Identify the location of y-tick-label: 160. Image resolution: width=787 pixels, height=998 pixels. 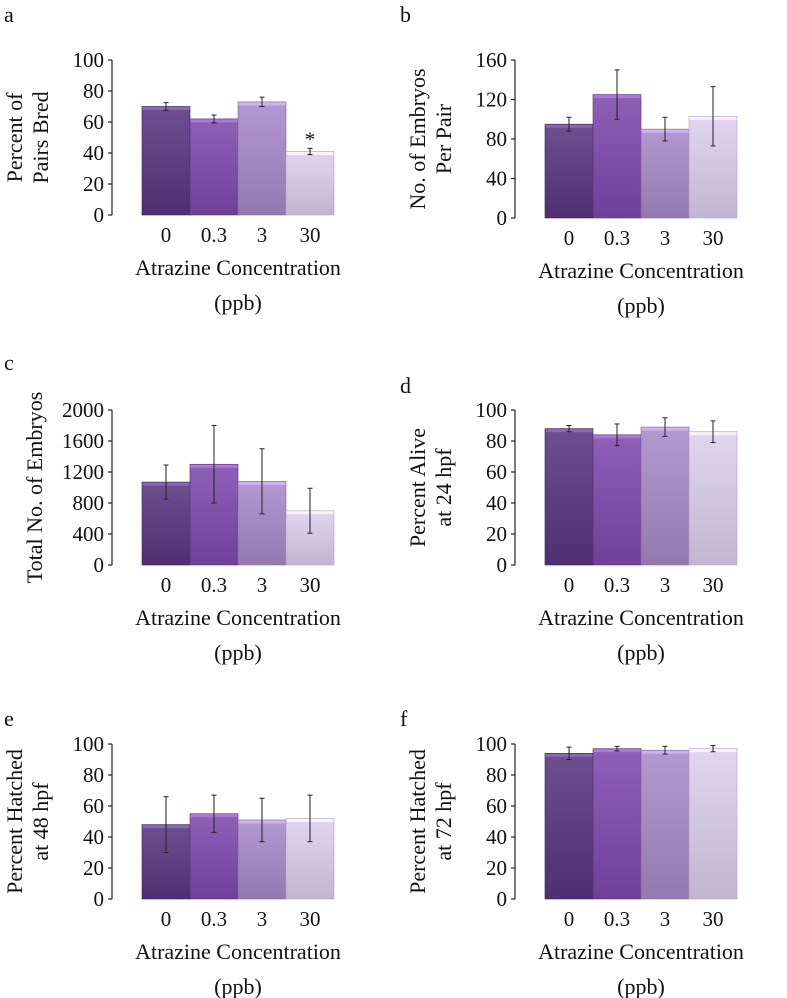
(492, 60).